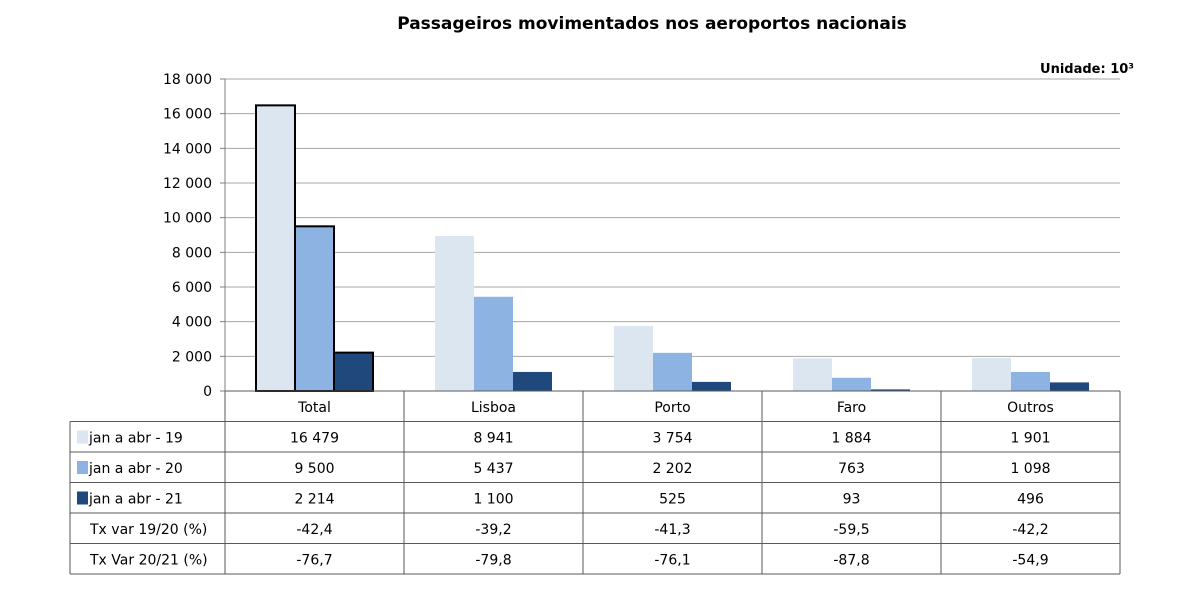  What do you see at coordinates (1030, 500) in the screenshot?
I see `data-label: 496` at bounding box center [1030, 500].